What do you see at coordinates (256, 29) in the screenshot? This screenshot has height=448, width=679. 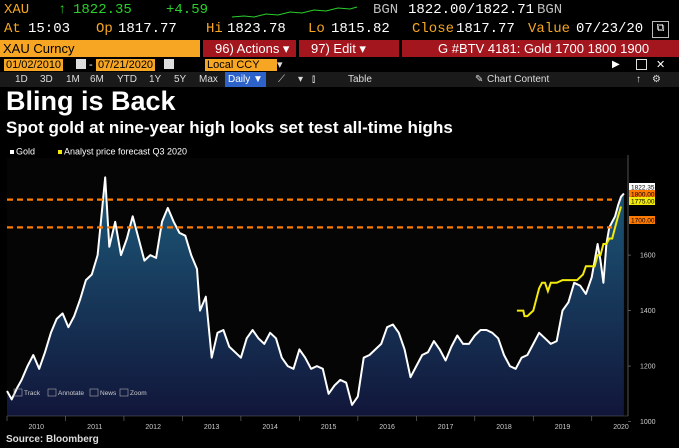 I see `high-value: 1823.78` at bounding box center [256, 29].